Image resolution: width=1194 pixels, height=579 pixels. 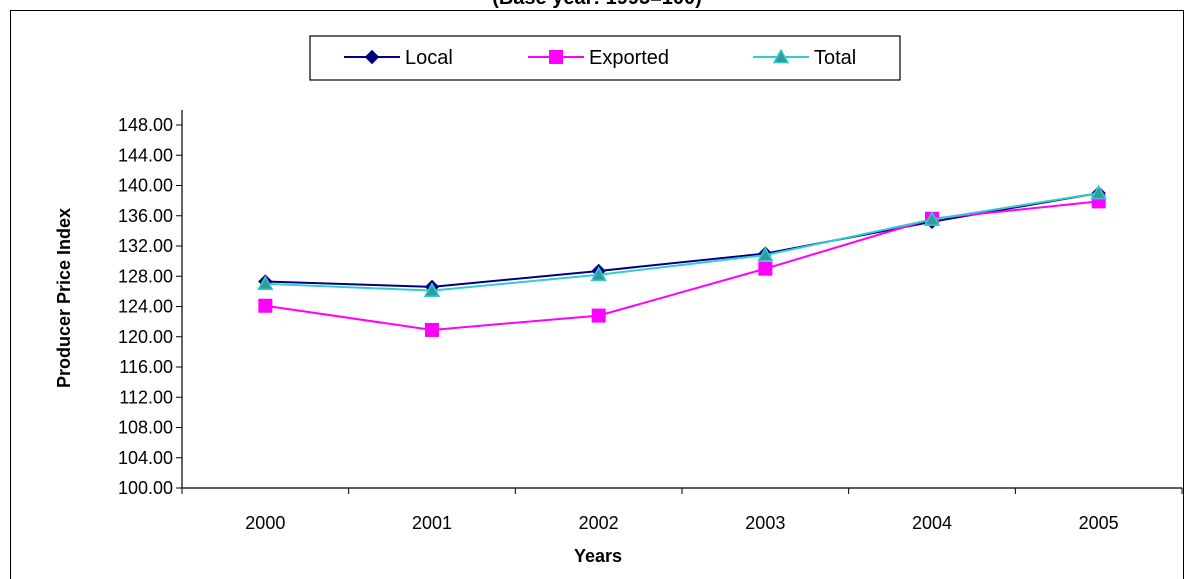 I want to click on series-total, so click(x=682, y=240).